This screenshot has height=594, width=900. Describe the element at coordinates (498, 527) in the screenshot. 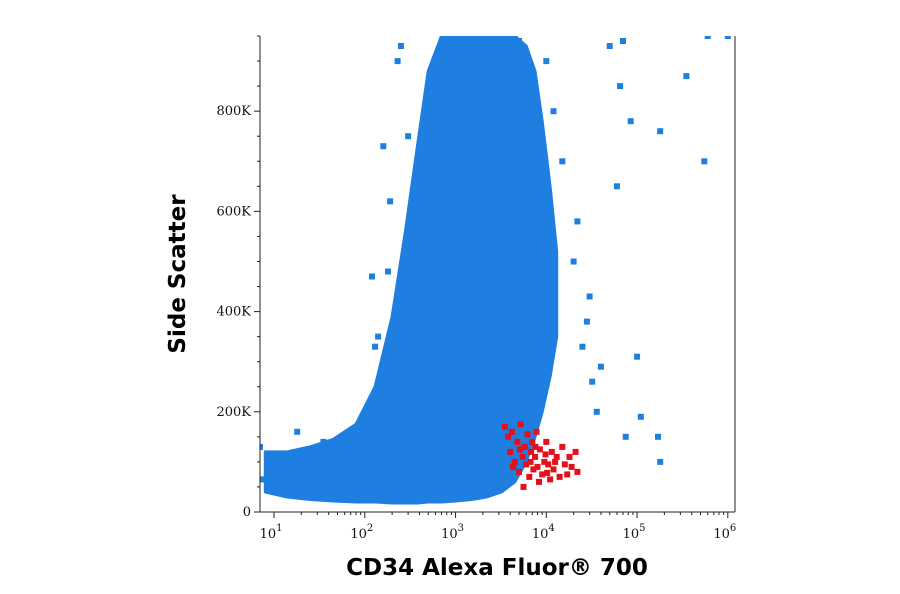

I see `x-axis-ticks: 10¹ 10² 10³ 10⁴ 10⁵ 10⁶` at that location.